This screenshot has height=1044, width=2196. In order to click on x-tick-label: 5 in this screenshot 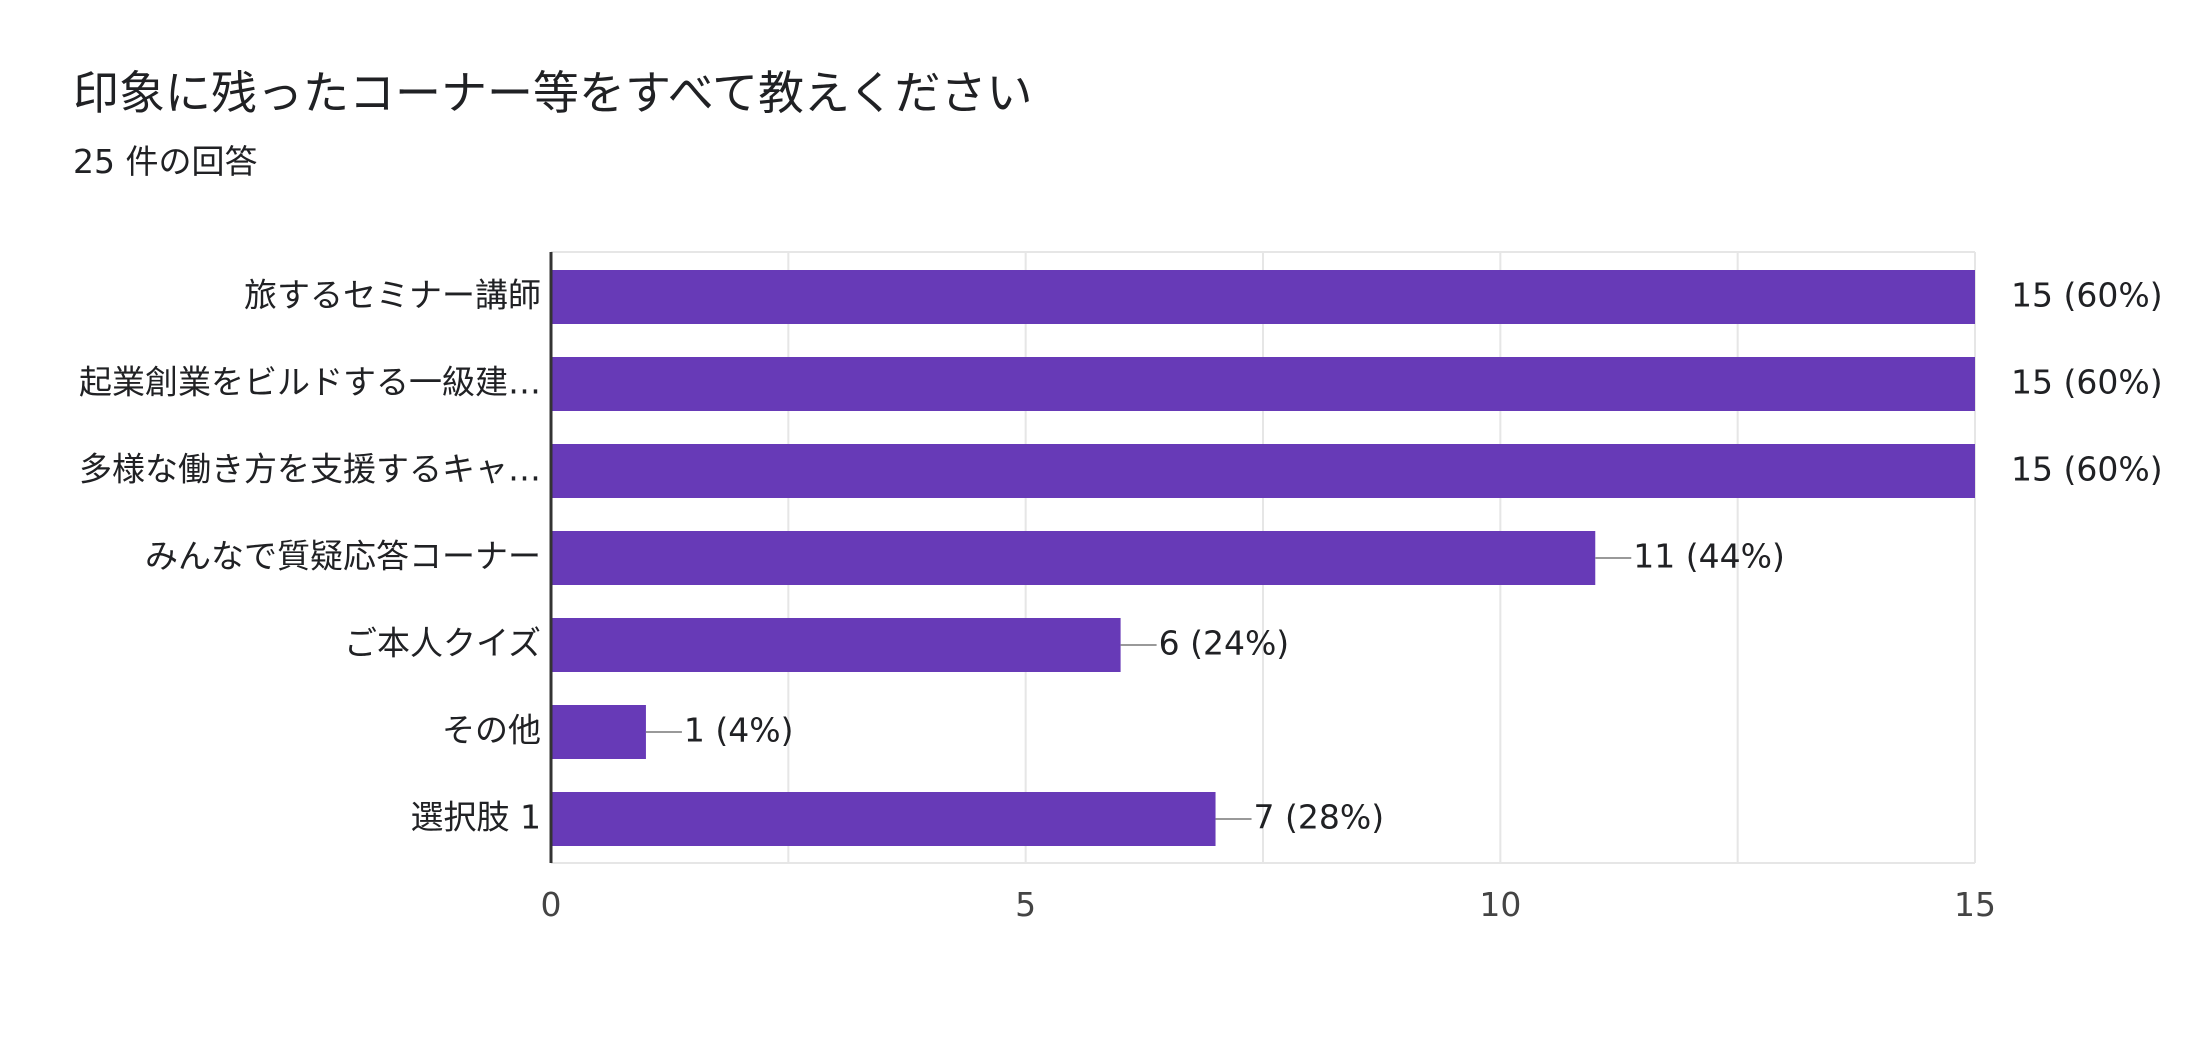, I will do `click(1025, 904)`.